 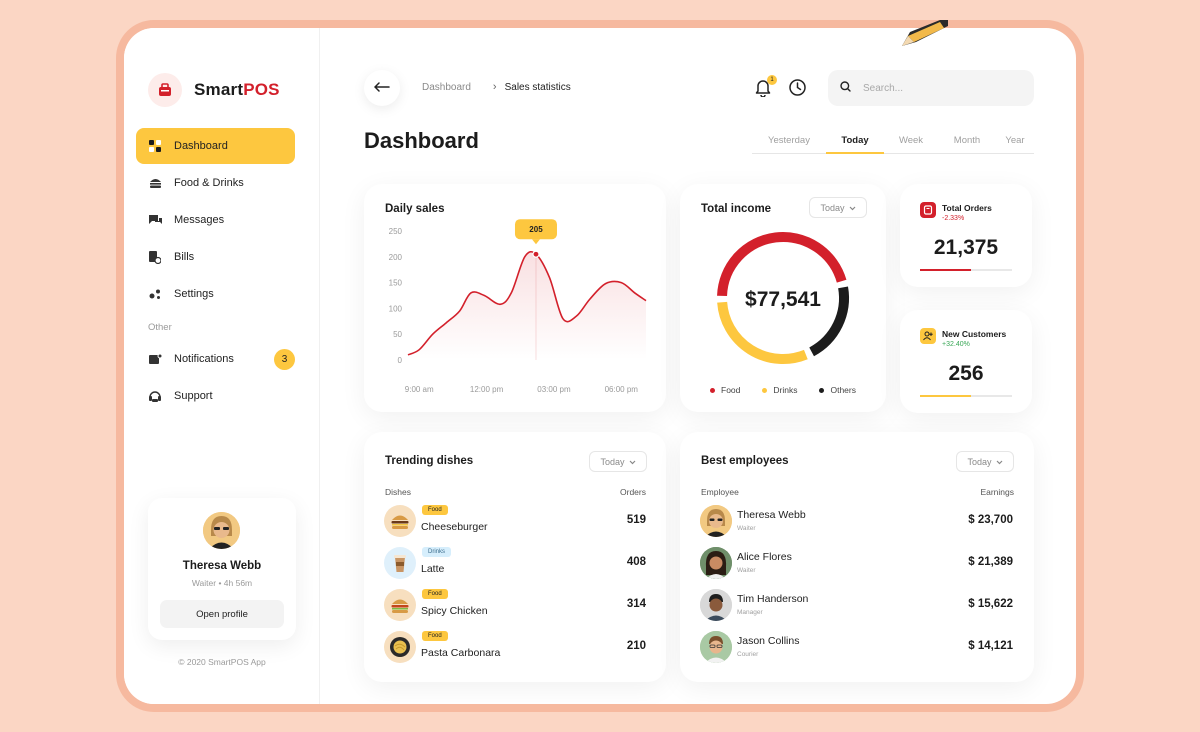 What do you see at coordinates (1015, 140) in the screenshot?
I see `tab-year: Year` at bounding box center [1015, 140].